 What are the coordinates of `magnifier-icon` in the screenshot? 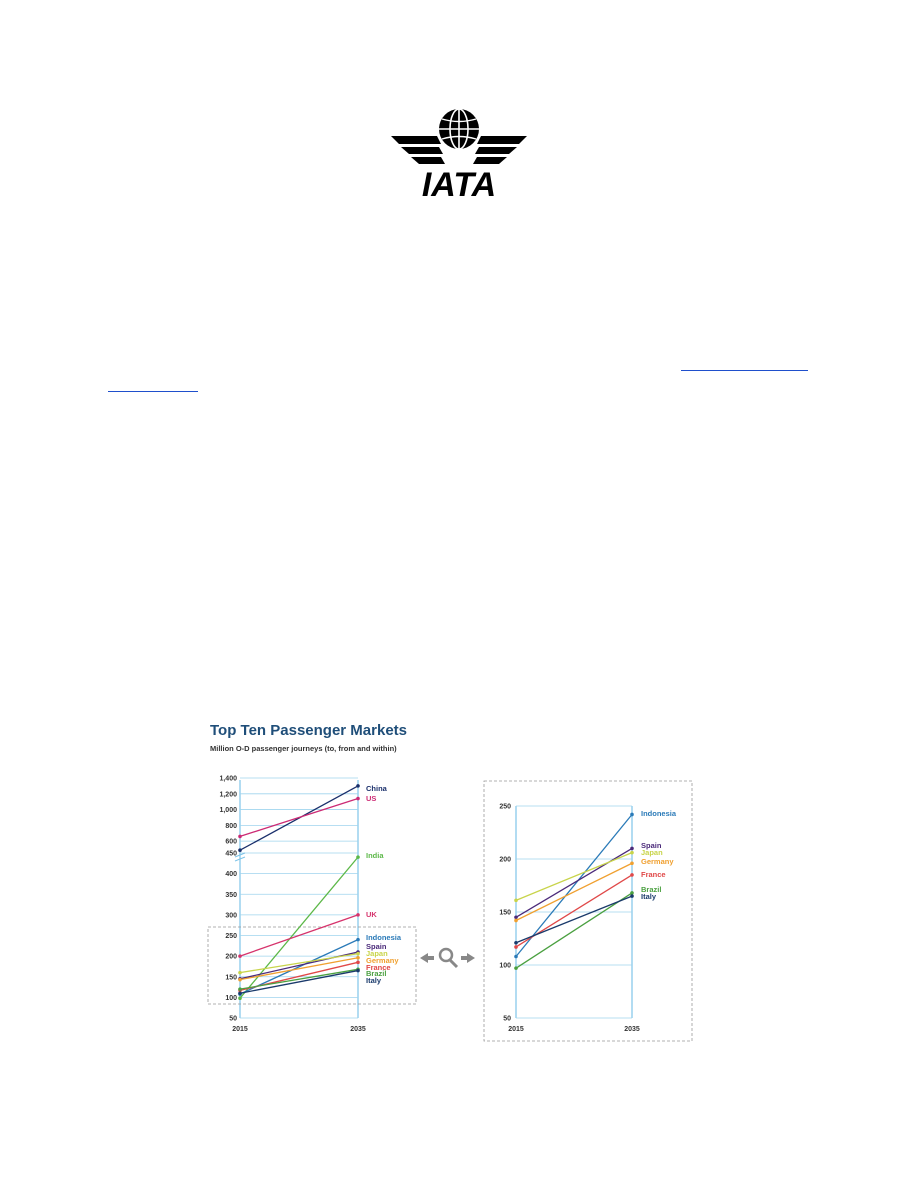 It's located at (446, 955).